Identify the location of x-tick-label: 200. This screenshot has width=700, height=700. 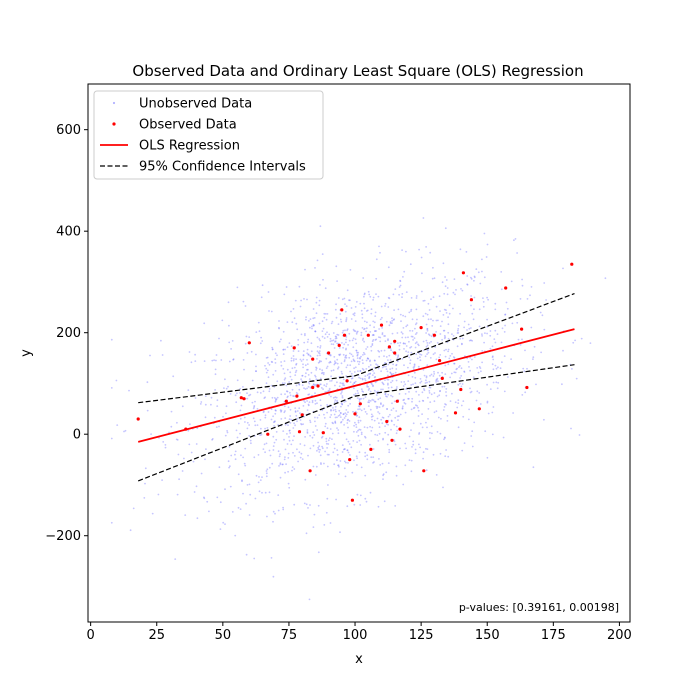
(619, 635).